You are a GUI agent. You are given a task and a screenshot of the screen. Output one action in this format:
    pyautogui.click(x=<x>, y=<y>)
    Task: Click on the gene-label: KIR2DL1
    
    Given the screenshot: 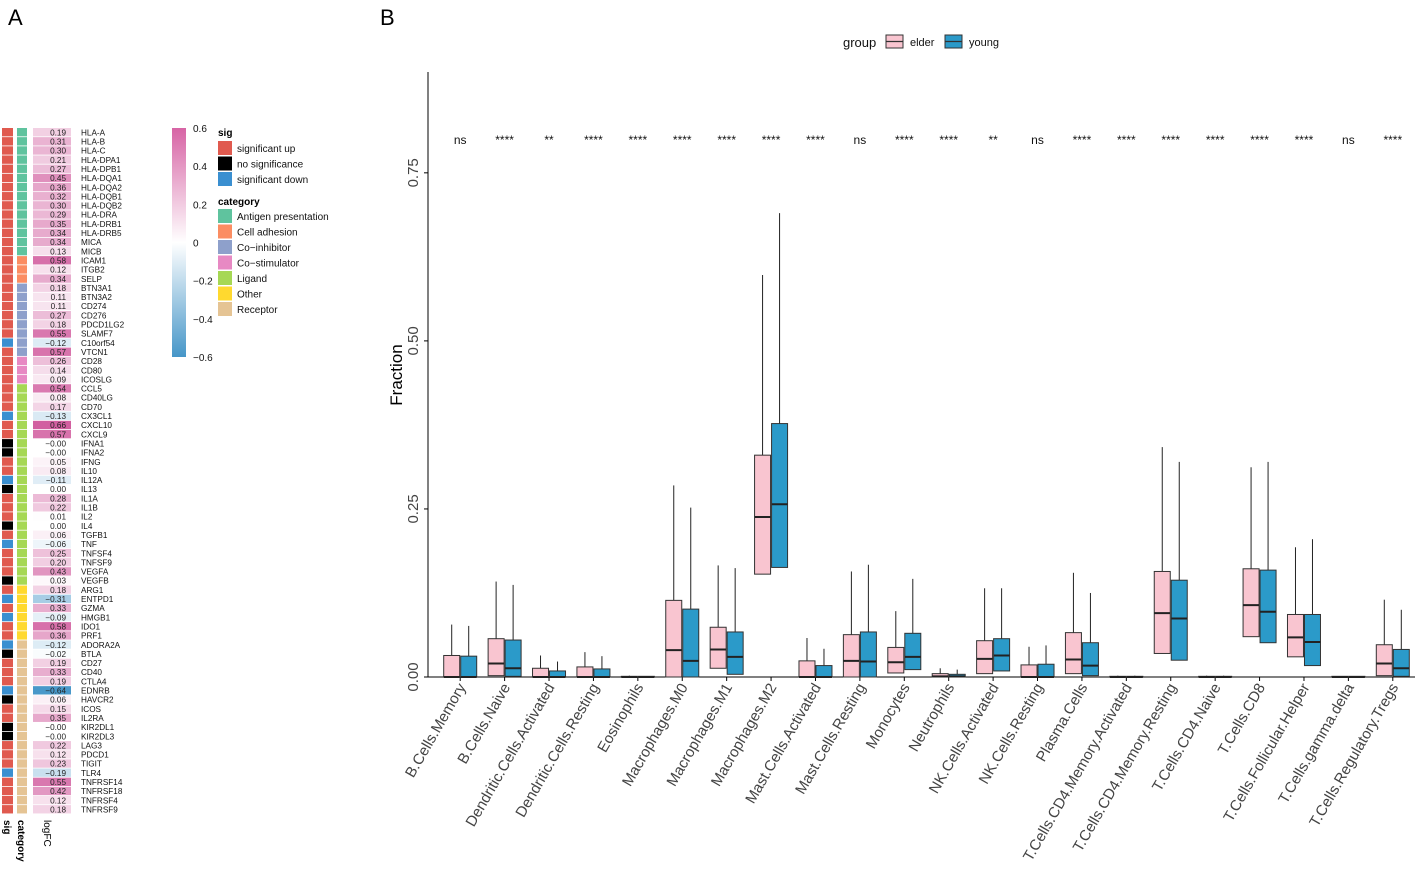 What is the action you would take?
    pyautogui.click(x=98, y=727)
    